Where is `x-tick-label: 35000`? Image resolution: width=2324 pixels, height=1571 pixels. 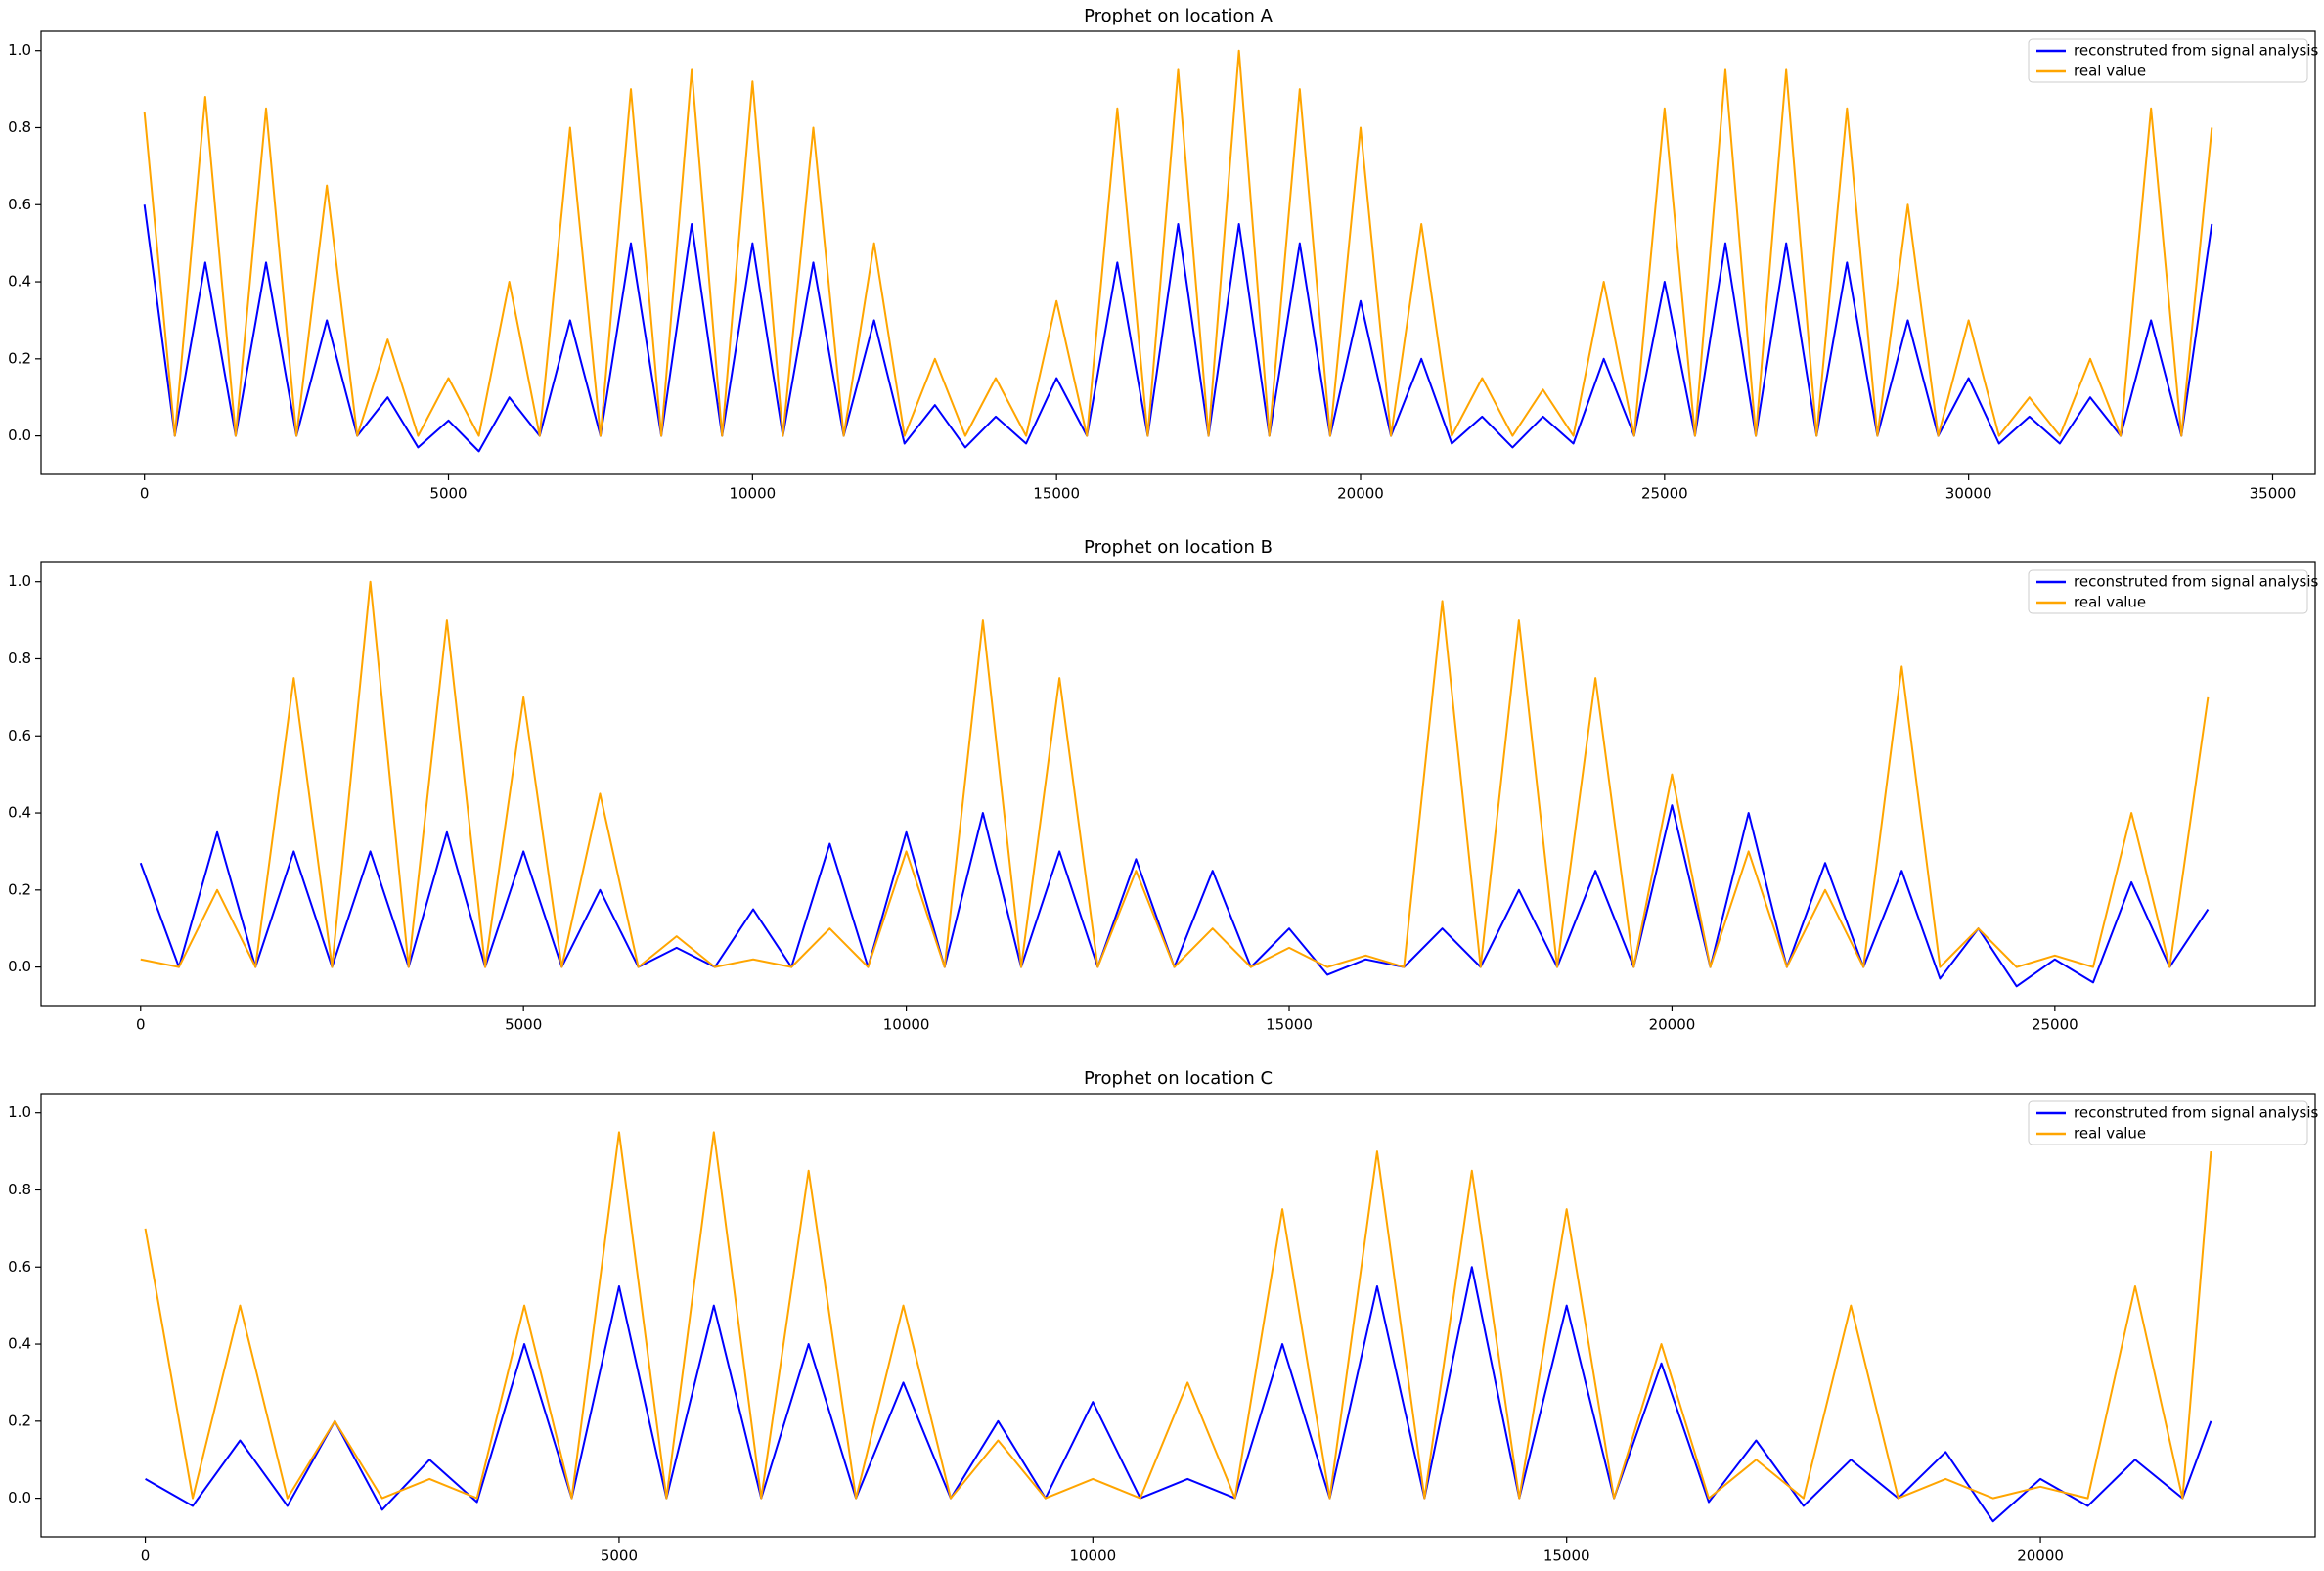 x-tick-label: 35000 is located at coordinates (2273, 494).